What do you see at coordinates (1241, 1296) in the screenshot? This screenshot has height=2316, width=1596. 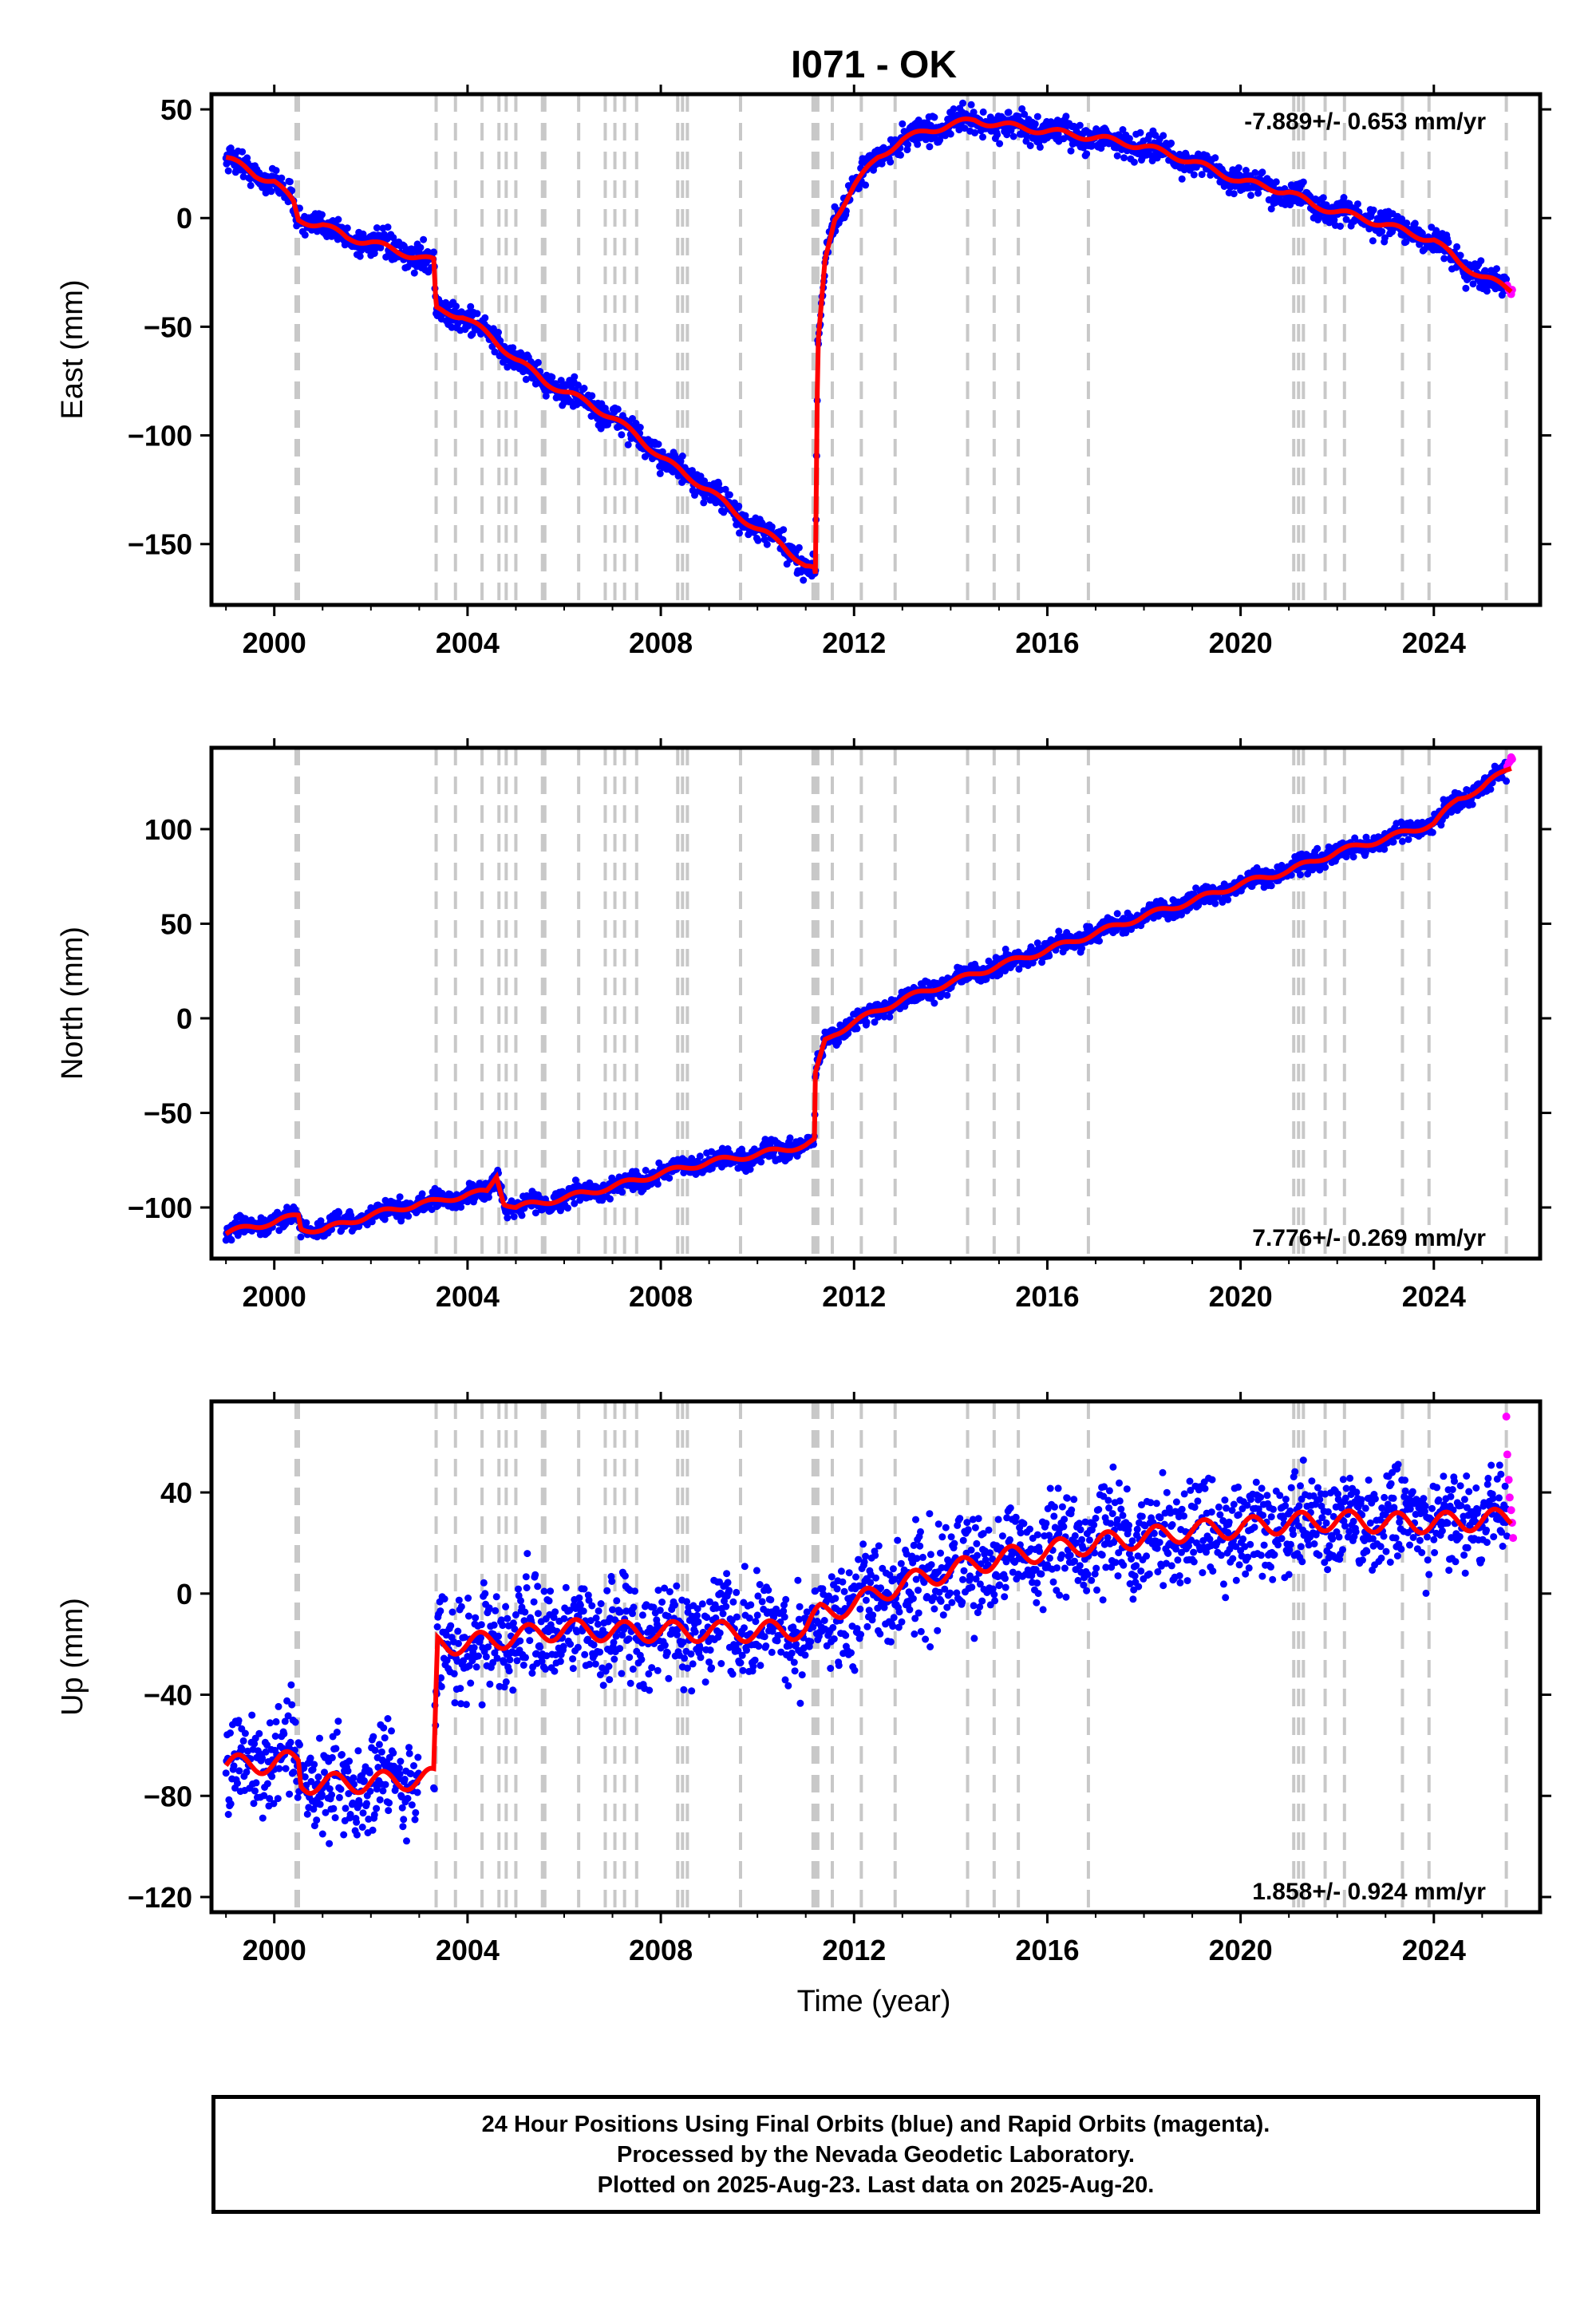 I see `x-tick-label: 2020` at bounding box center [1241, 1296].